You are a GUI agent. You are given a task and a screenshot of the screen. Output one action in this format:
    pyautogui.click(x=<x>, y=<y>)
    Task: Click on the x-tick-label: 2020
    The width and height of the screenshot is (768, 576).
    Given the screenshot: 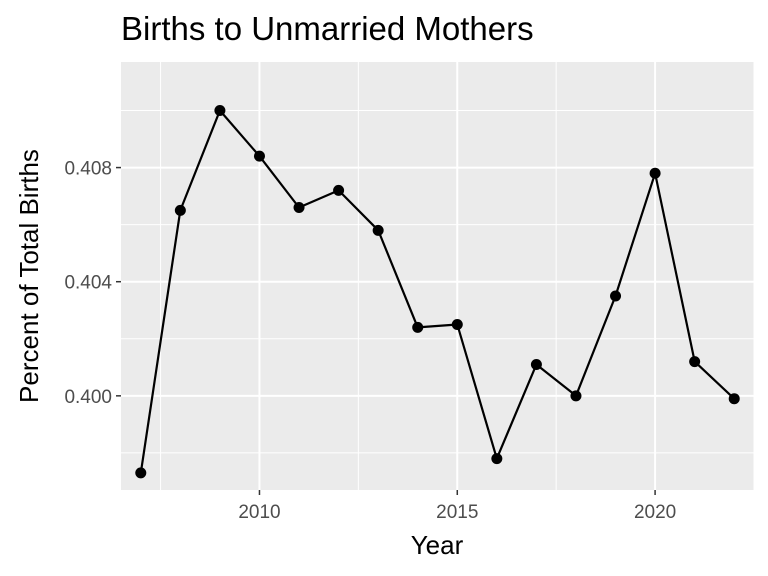 What is the action you would take?
    pyautogui.click(x=655, y=512)
    